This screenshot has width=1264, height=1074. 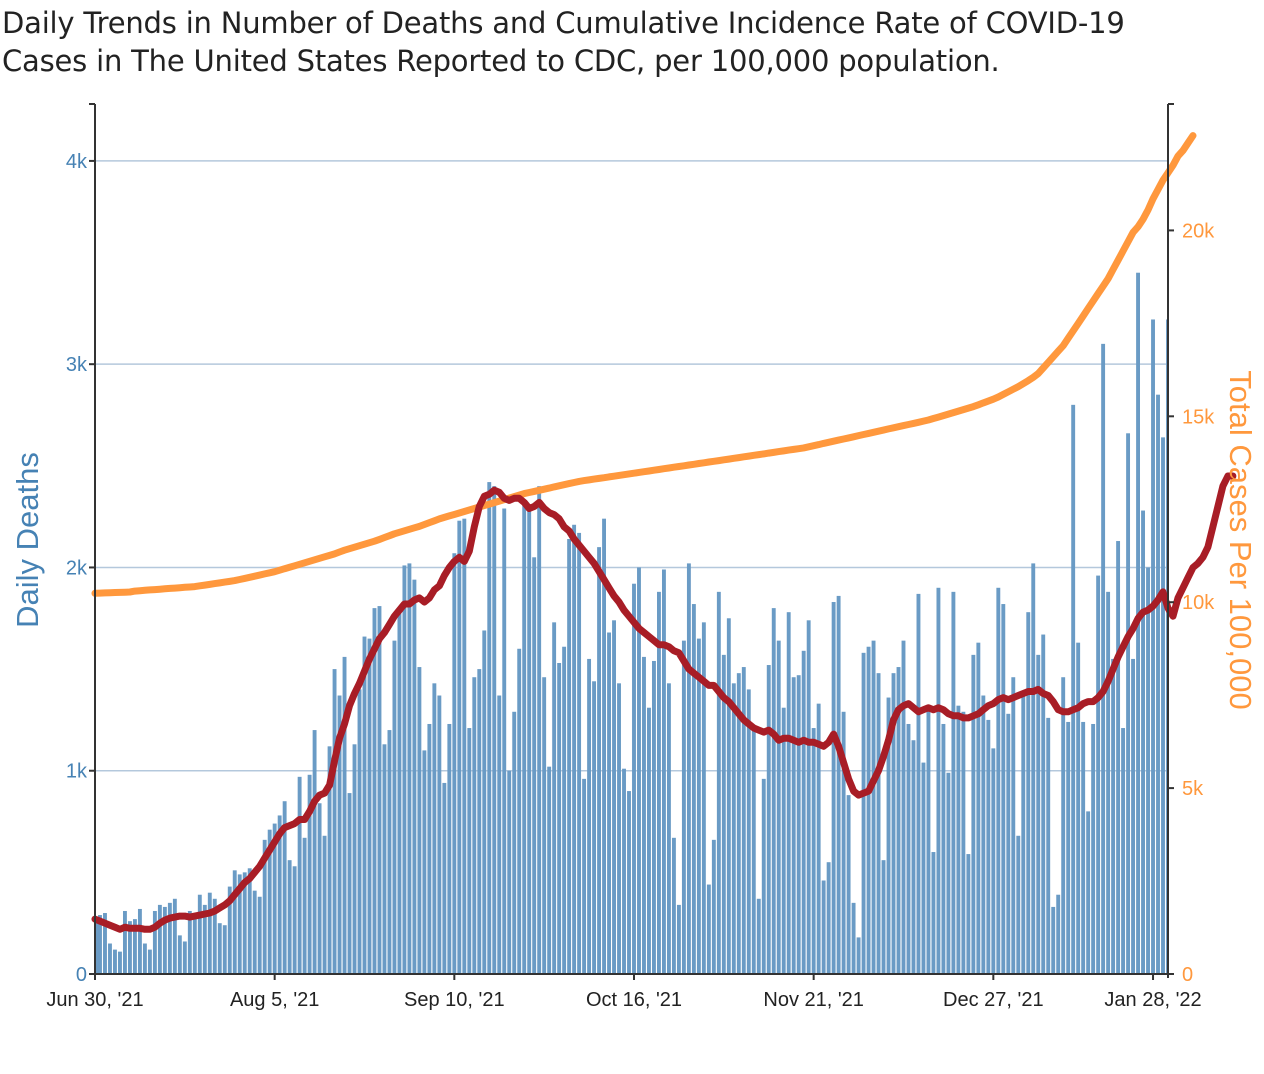 I want to click on x-tick-label: Oct 16, '21, so click(x=634, y=1000).